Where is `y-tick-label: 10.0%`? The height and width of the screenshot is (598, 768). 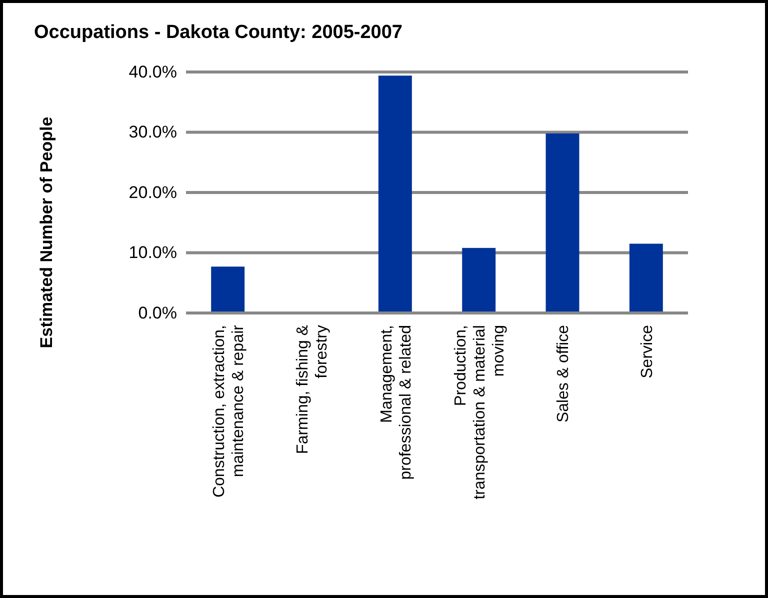
y-tick-label: 10.0% is located at coordinates (152, 252).